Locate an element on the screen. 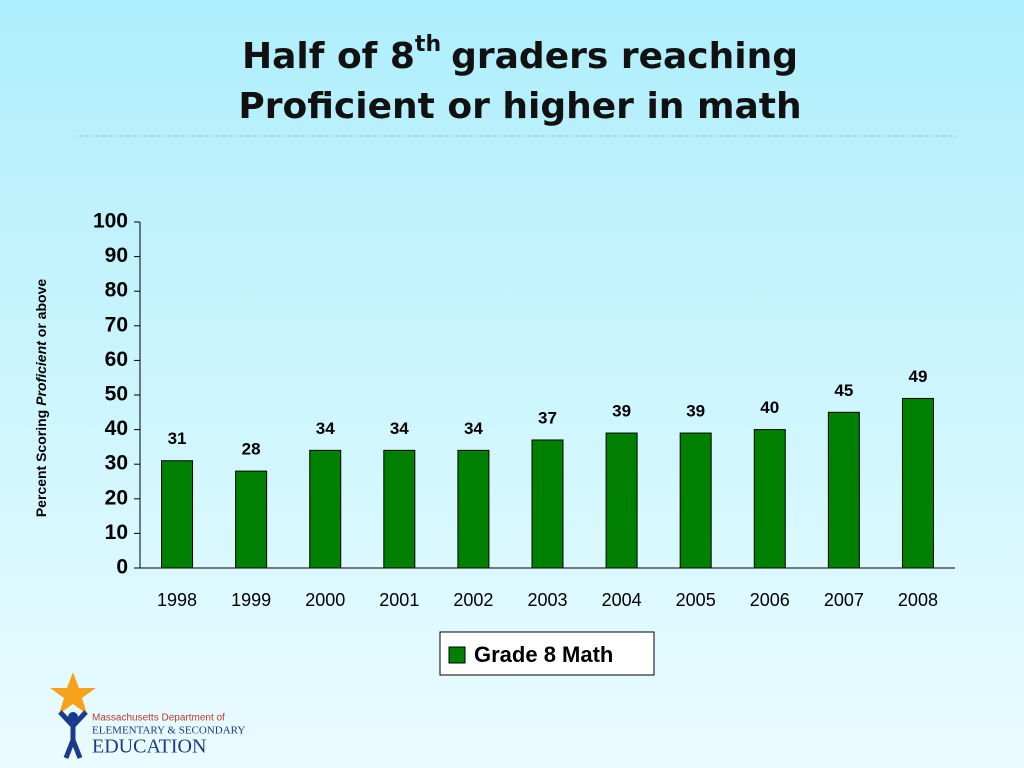 The image size is (1024, 768). legend-label: Grade 8 Math is located at coordinates (543, 654).